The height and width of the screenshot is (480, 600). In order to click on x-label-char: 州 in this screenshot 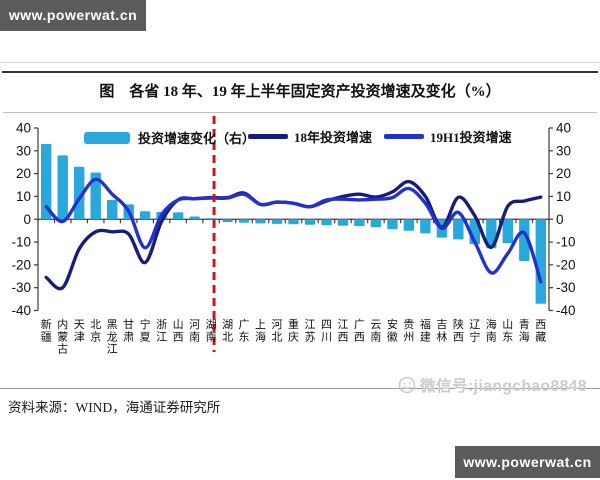, I will do `click(408, 337)`.